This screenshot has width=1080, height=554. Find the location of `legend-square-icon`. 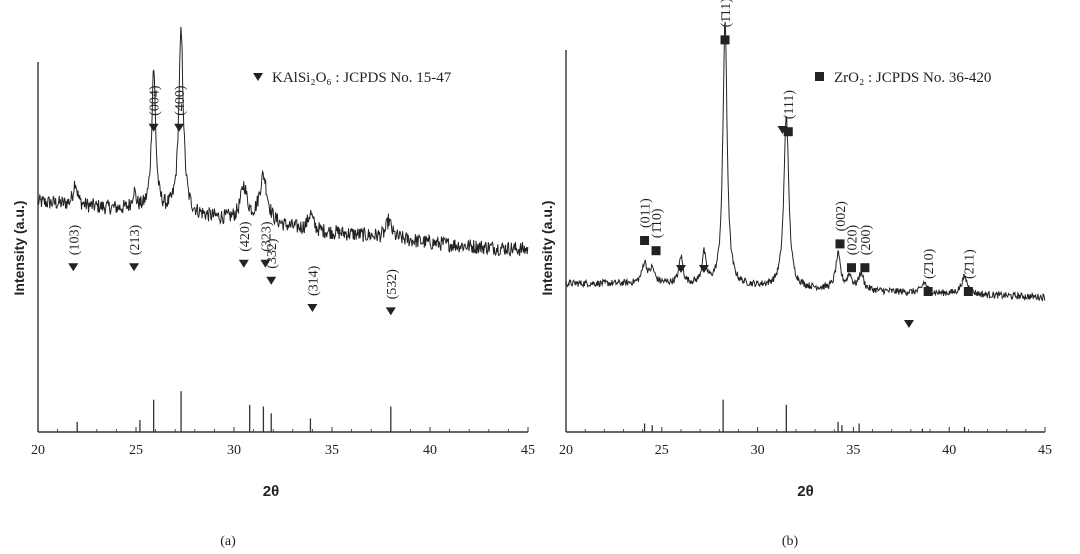

legend-square-icon is located at coordinates (819, 76).